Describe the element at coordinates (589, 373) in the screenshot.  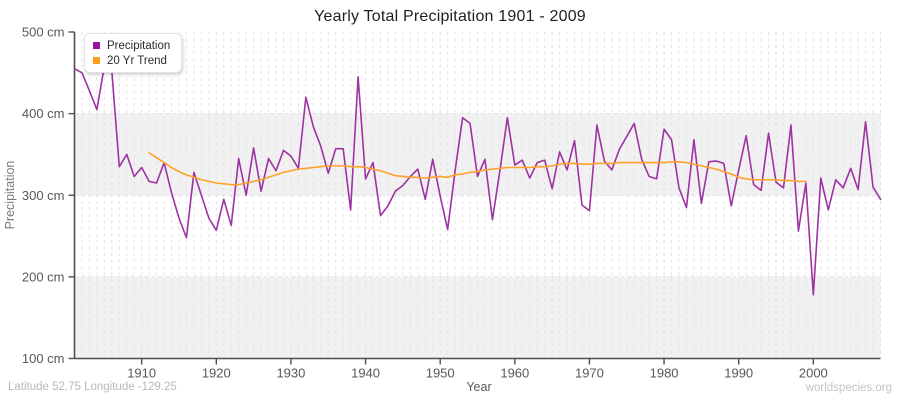
I see `svg-text: 1970` at that location.